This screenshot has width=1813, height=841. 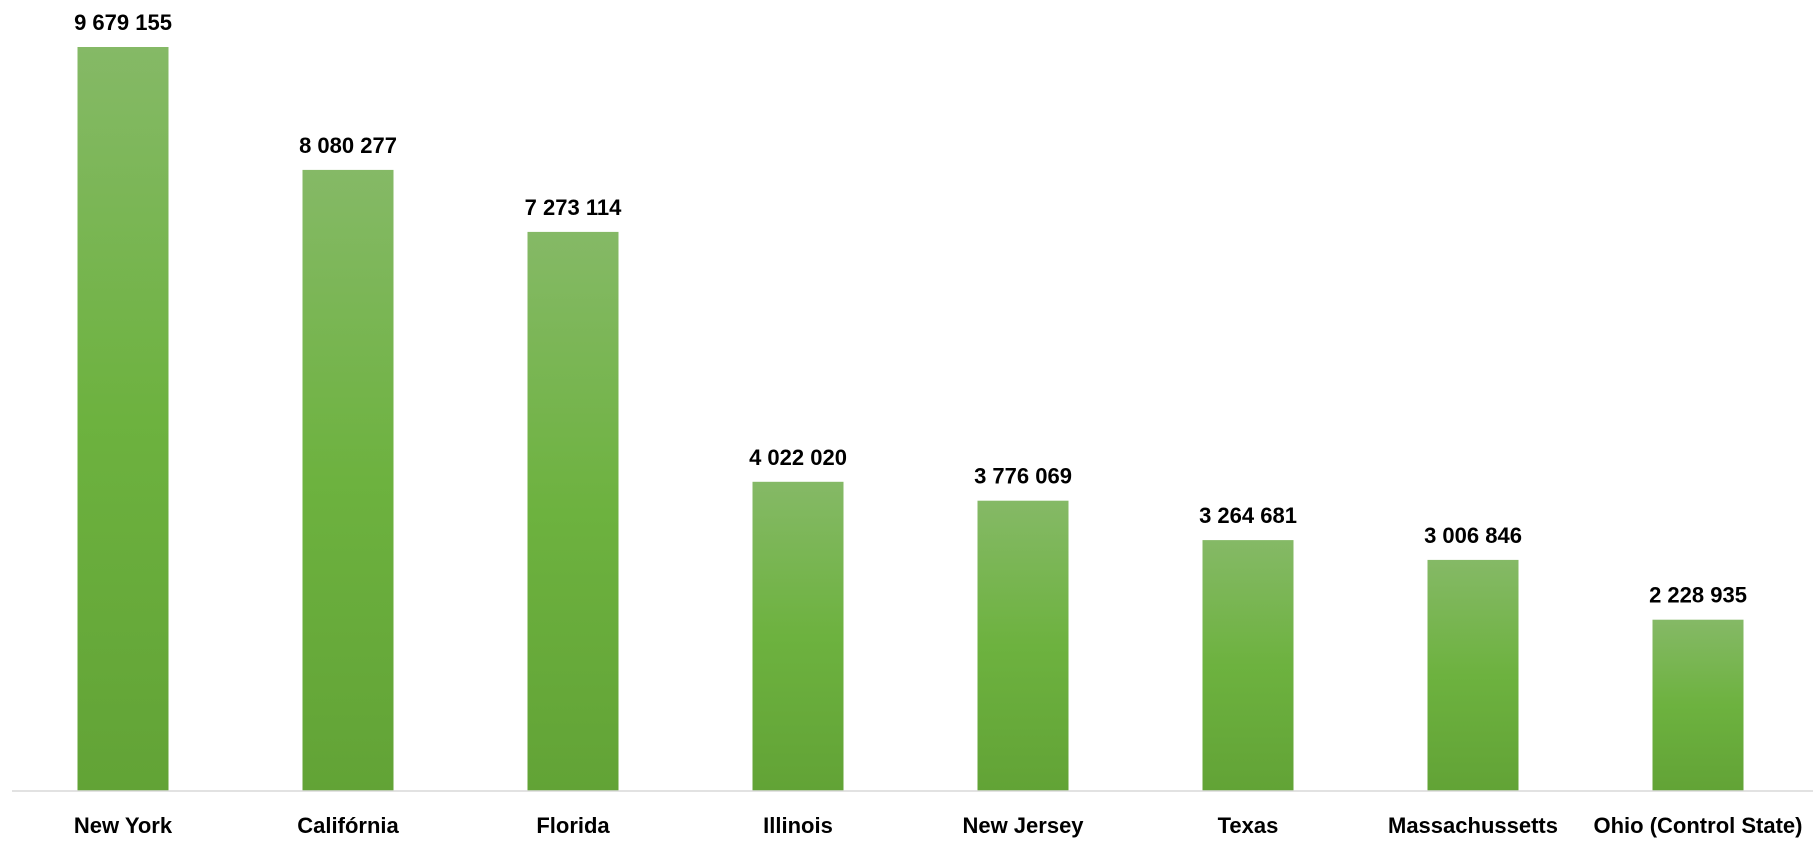 I want to click on data-label-1: 8 080 277, so click(x=348, y=145).